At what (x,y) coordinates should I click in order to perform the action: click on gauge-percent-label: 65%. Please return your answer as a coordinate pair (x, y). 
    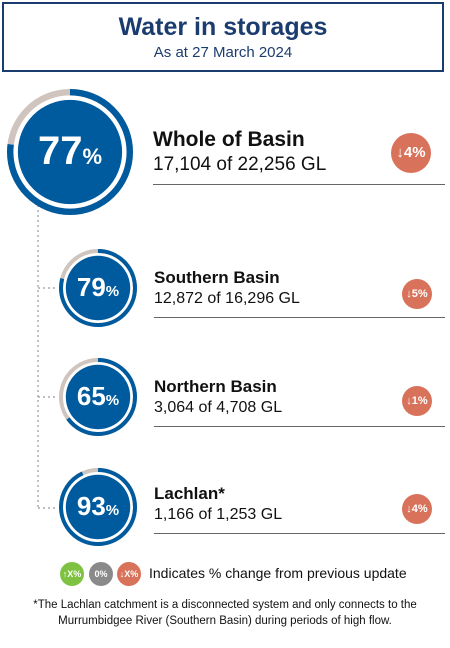
    Looking at the image, I should click on (98, 396).